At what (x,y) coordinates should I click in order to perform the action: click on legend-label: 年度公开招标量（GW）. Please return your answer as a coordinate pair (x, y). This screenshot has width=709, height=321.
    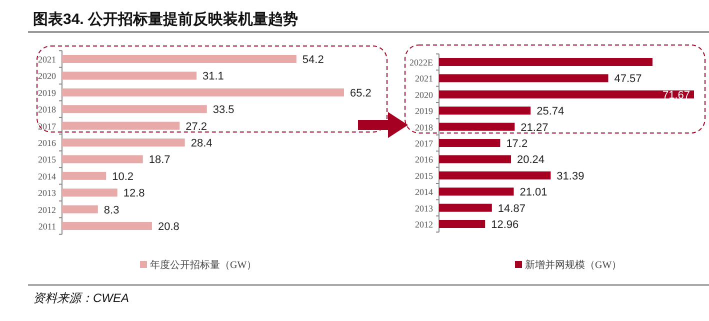
    Looking at the image, I should click on (203, 265).